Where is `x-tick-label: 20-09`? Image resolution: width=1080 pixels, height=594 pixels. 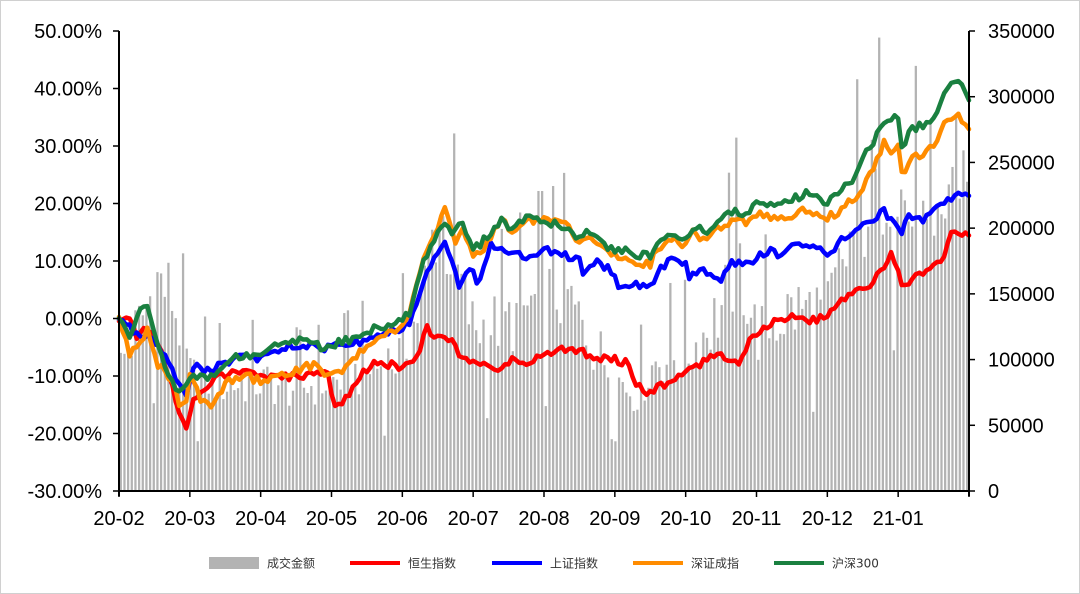
x-tick-label: 20-09 is located at coordinates (614, 519).